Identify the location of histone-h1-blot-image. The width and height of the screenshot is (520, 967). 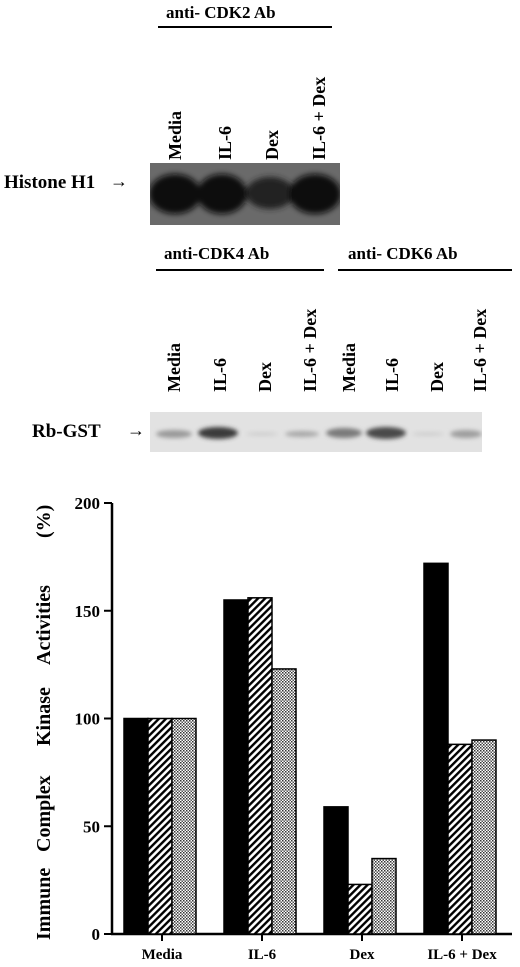
(245, 194).